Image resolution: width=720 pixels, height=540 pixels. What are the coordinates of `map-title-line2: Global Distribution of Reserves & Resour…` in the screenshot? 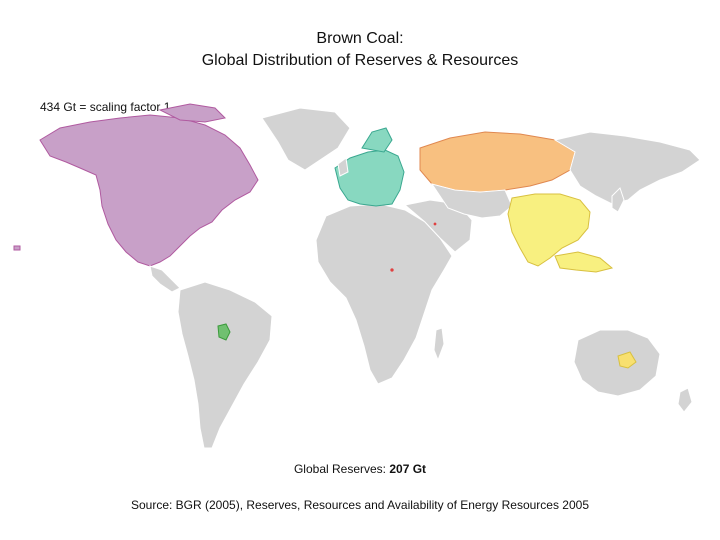 It's located at (360, 60).